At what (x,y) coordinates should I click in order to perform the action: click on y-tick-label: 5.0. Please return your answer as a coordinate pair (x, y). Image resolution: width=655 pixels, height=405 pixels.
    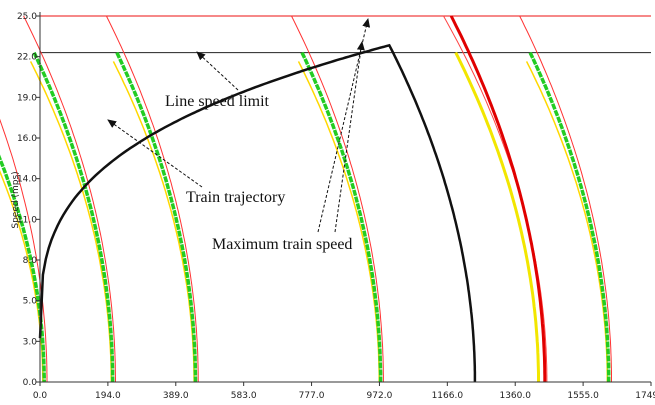
    Looking at the image, I should click on (30, 302).